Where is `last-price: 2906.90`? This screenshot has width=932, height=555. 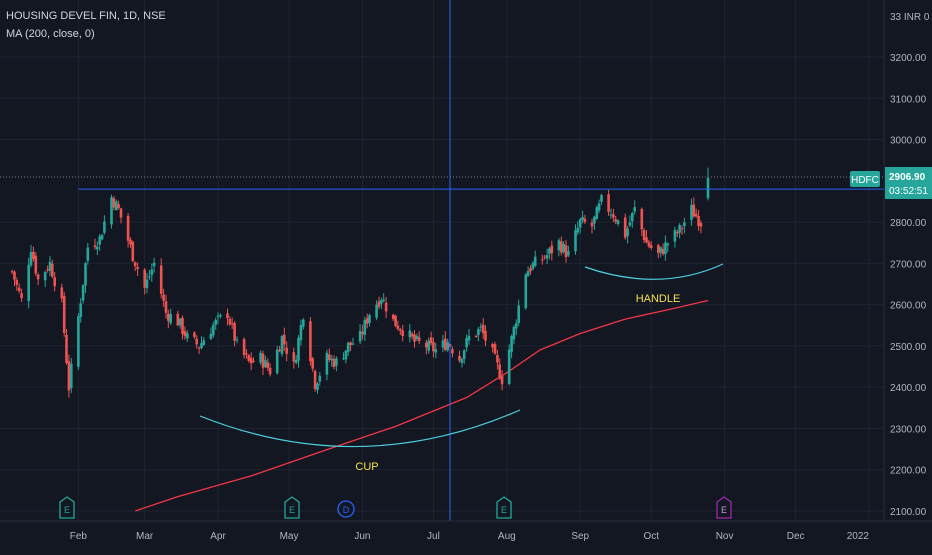
last-price: 2906.90 is located at coordinates (907, 177).